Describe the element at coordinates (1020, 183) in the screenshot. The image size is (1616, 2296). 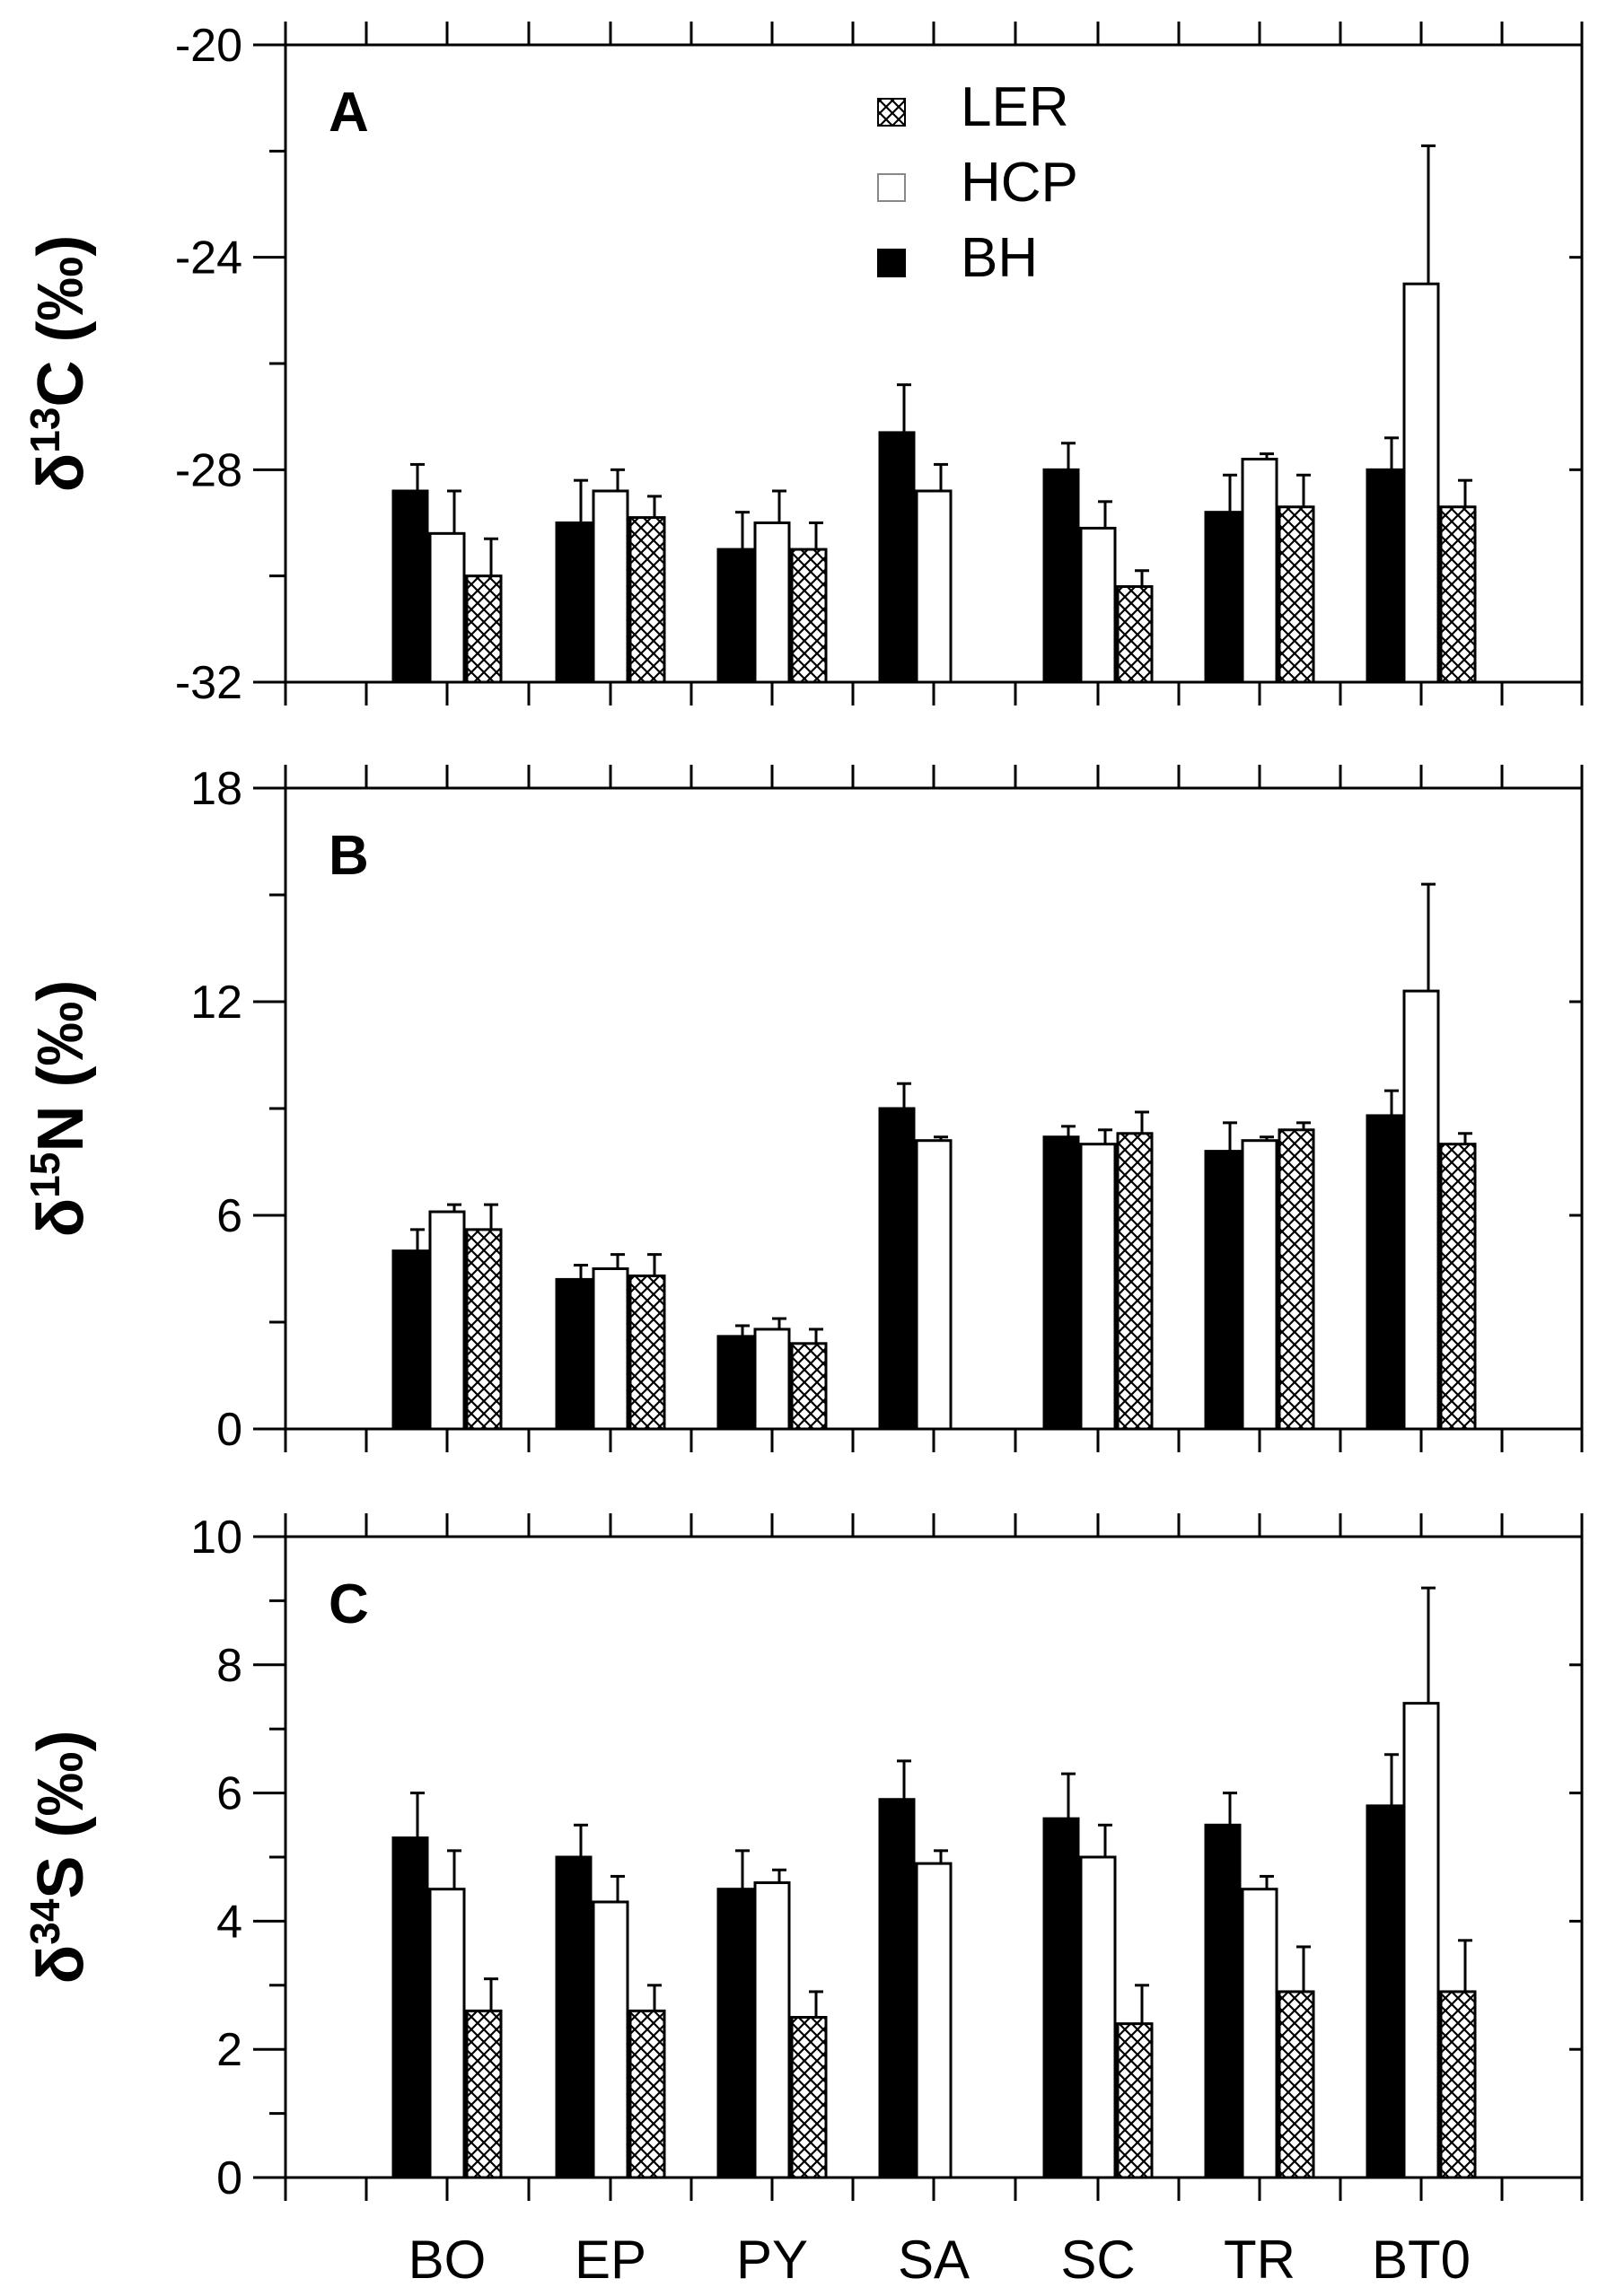
I see `legend-label-HCP: HCP` at that location.